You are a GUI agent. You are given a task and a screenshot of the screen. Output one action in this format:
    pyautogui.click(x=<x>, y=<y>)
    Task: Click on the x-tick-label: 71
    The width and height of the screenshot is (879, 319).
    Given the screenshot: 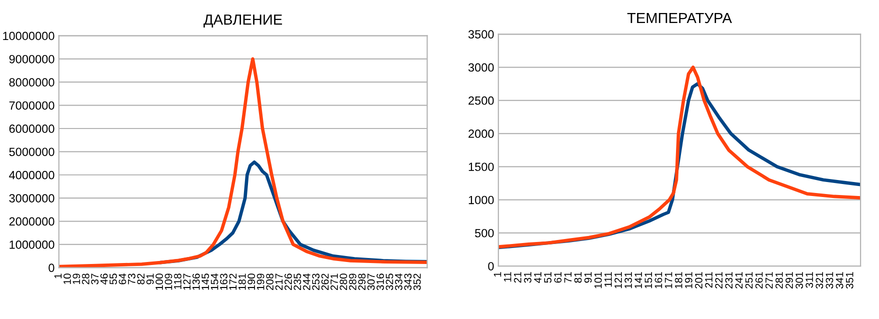 What is the action you would take?
    pyautogui.click(x=568, y=277)
    